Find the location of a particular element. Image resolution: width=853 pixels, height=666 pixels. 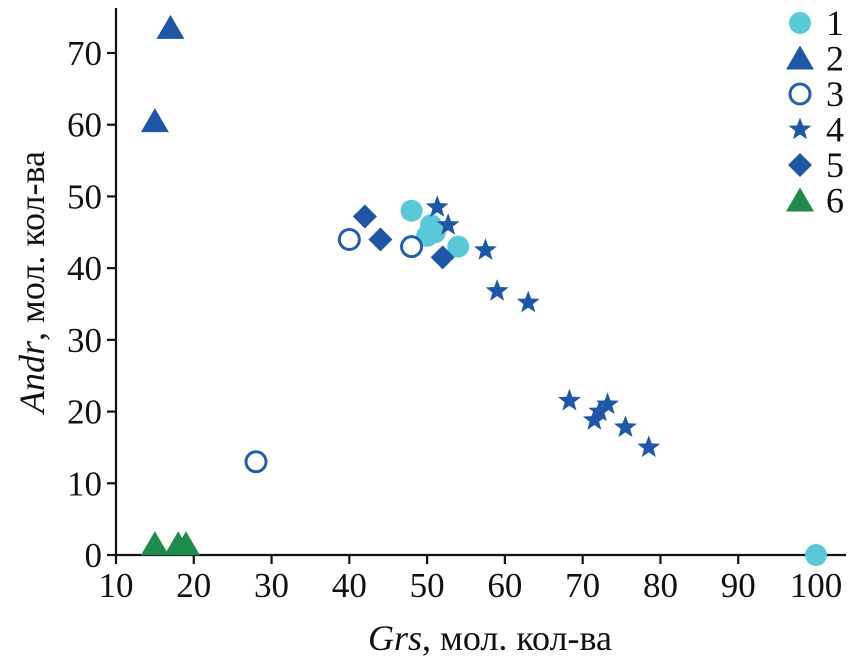

x-tick-label: 10 is located at coordinates (116, 585).